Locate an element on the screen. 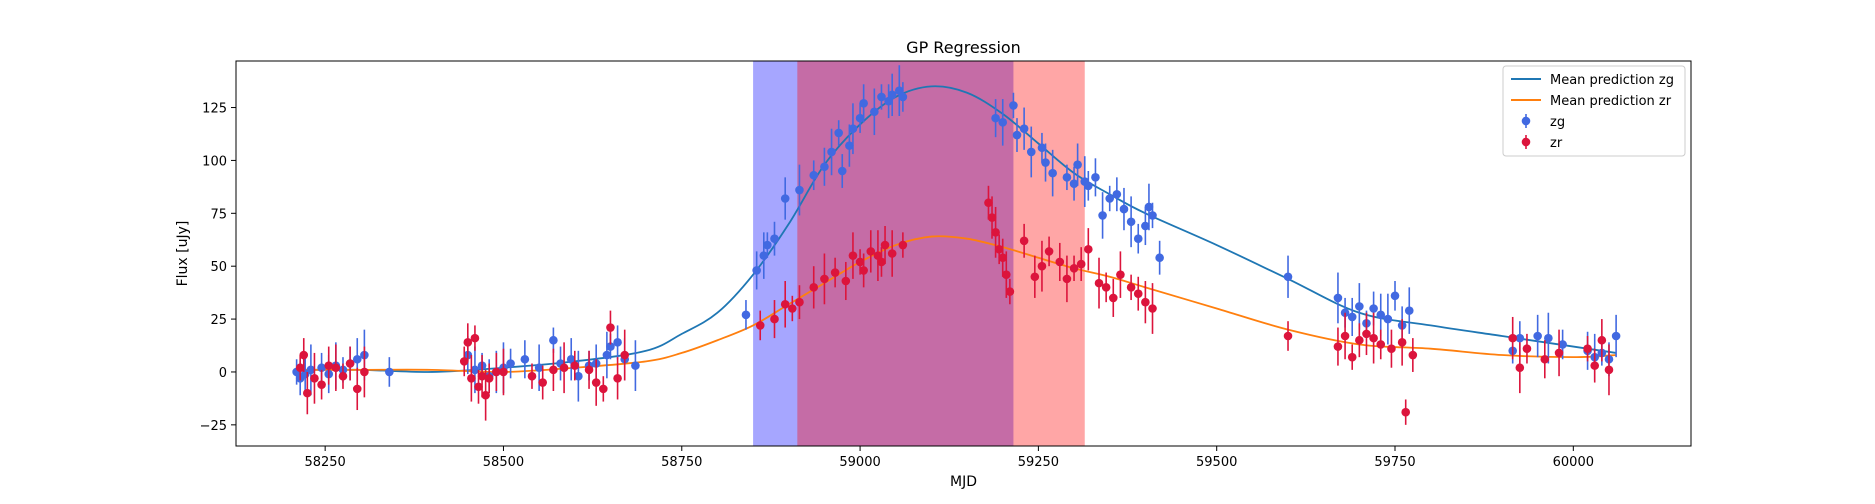  shaded-region-blue is located at coordinates (883, 253).